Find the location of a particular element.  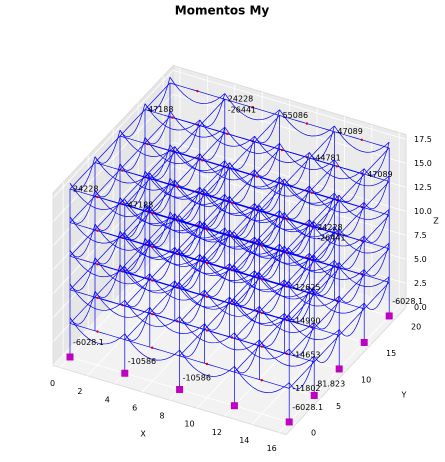

annotation: 55086 is located at coordinates (295, 115).